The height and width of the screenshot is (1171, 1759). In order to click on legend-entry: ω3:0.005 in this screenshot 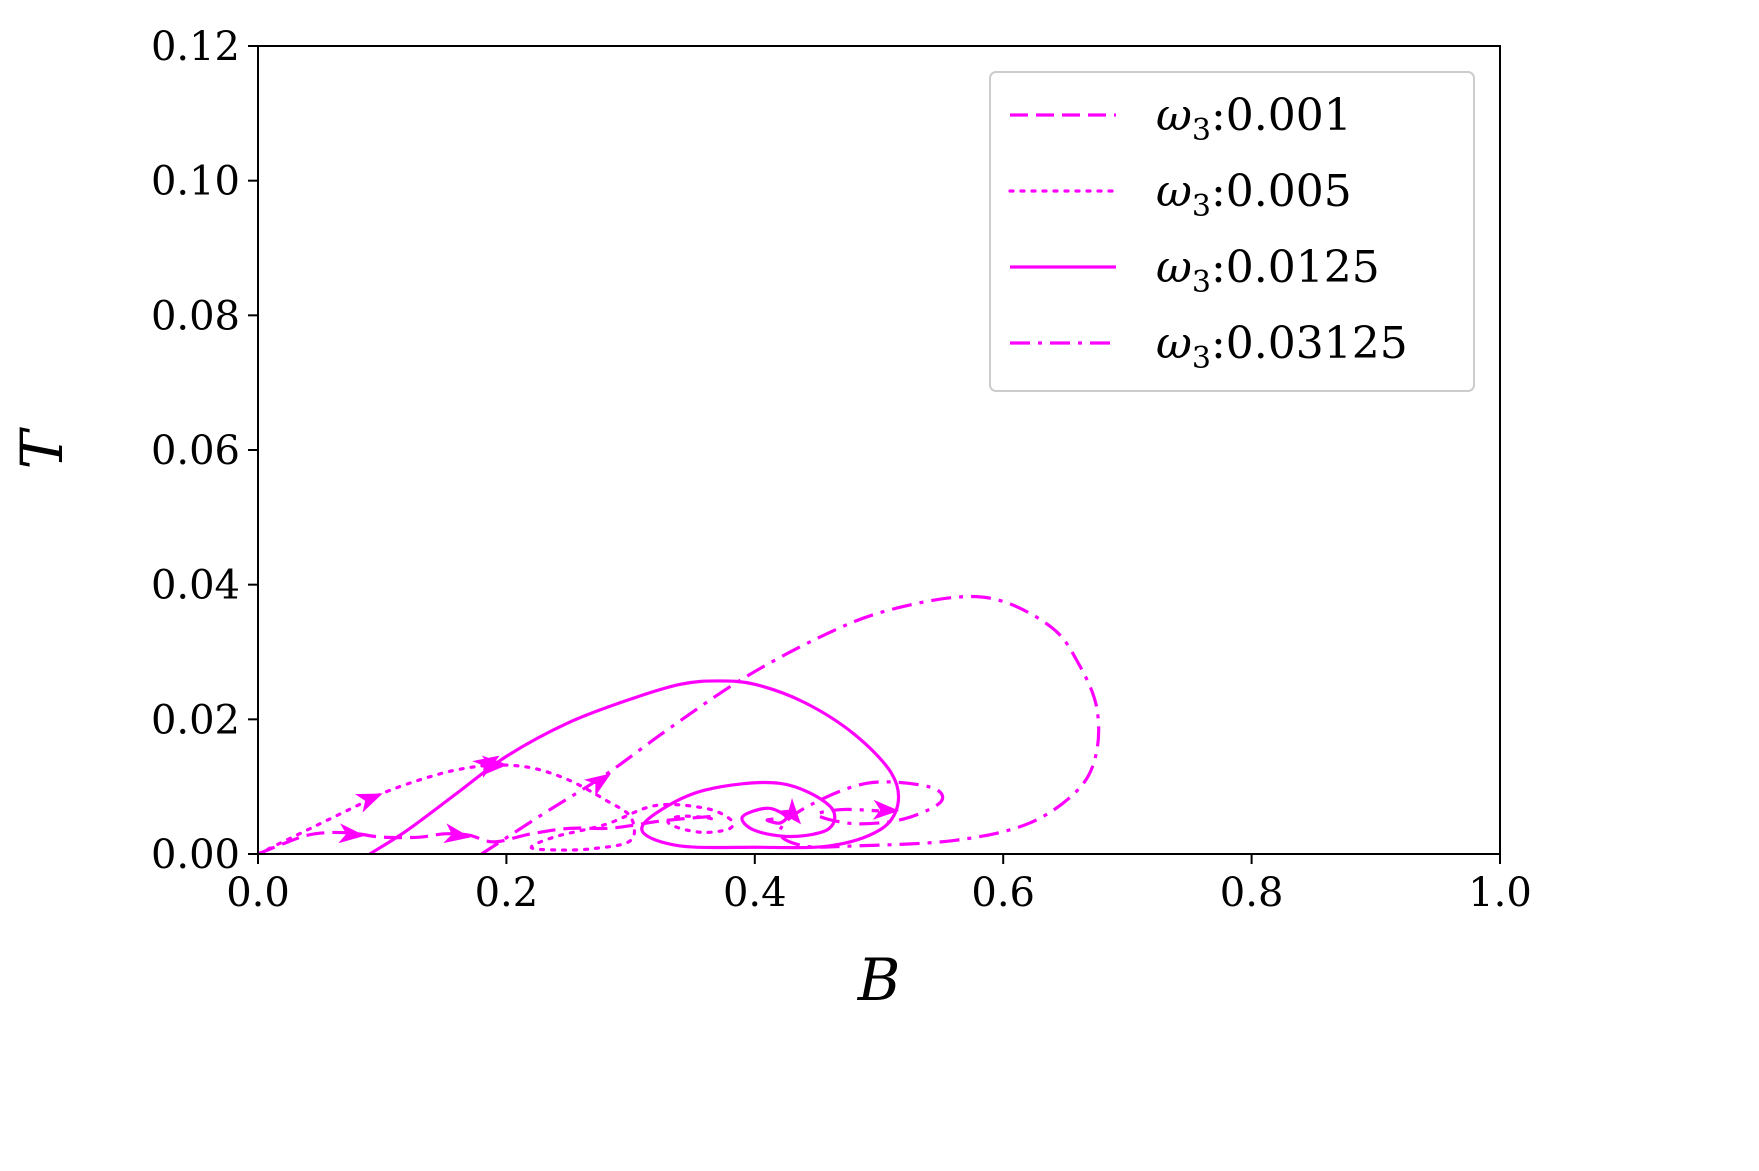, I will do `click(1180, 195)`.